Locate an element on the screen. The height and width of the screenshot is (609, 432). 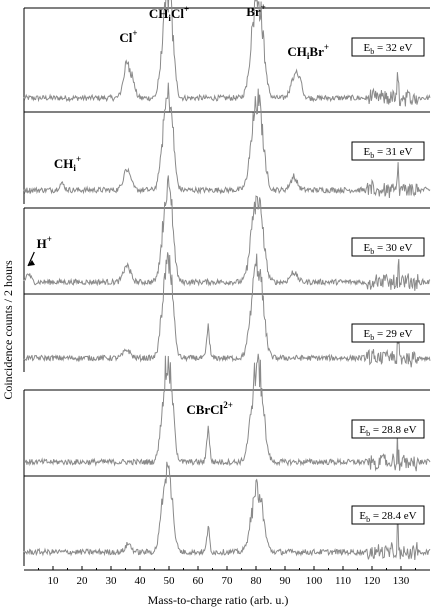
x-tick-label: 20 is located at coordinates (83, 581).